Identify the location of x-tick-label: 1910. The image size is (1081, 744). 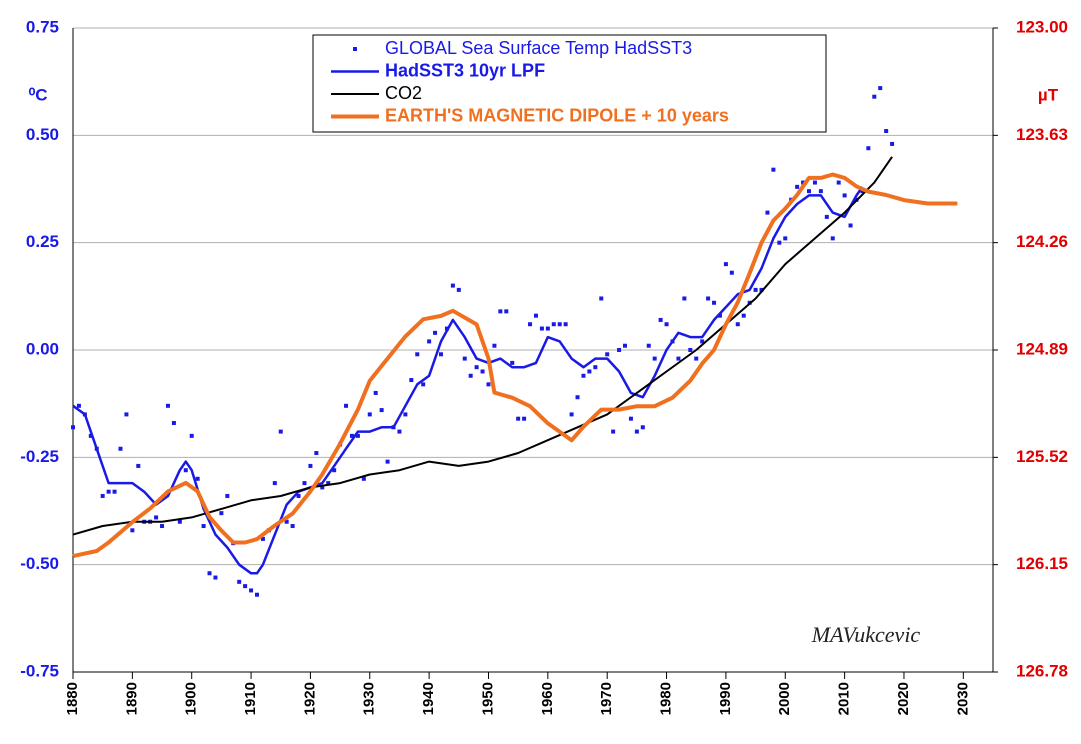
(250, 698).